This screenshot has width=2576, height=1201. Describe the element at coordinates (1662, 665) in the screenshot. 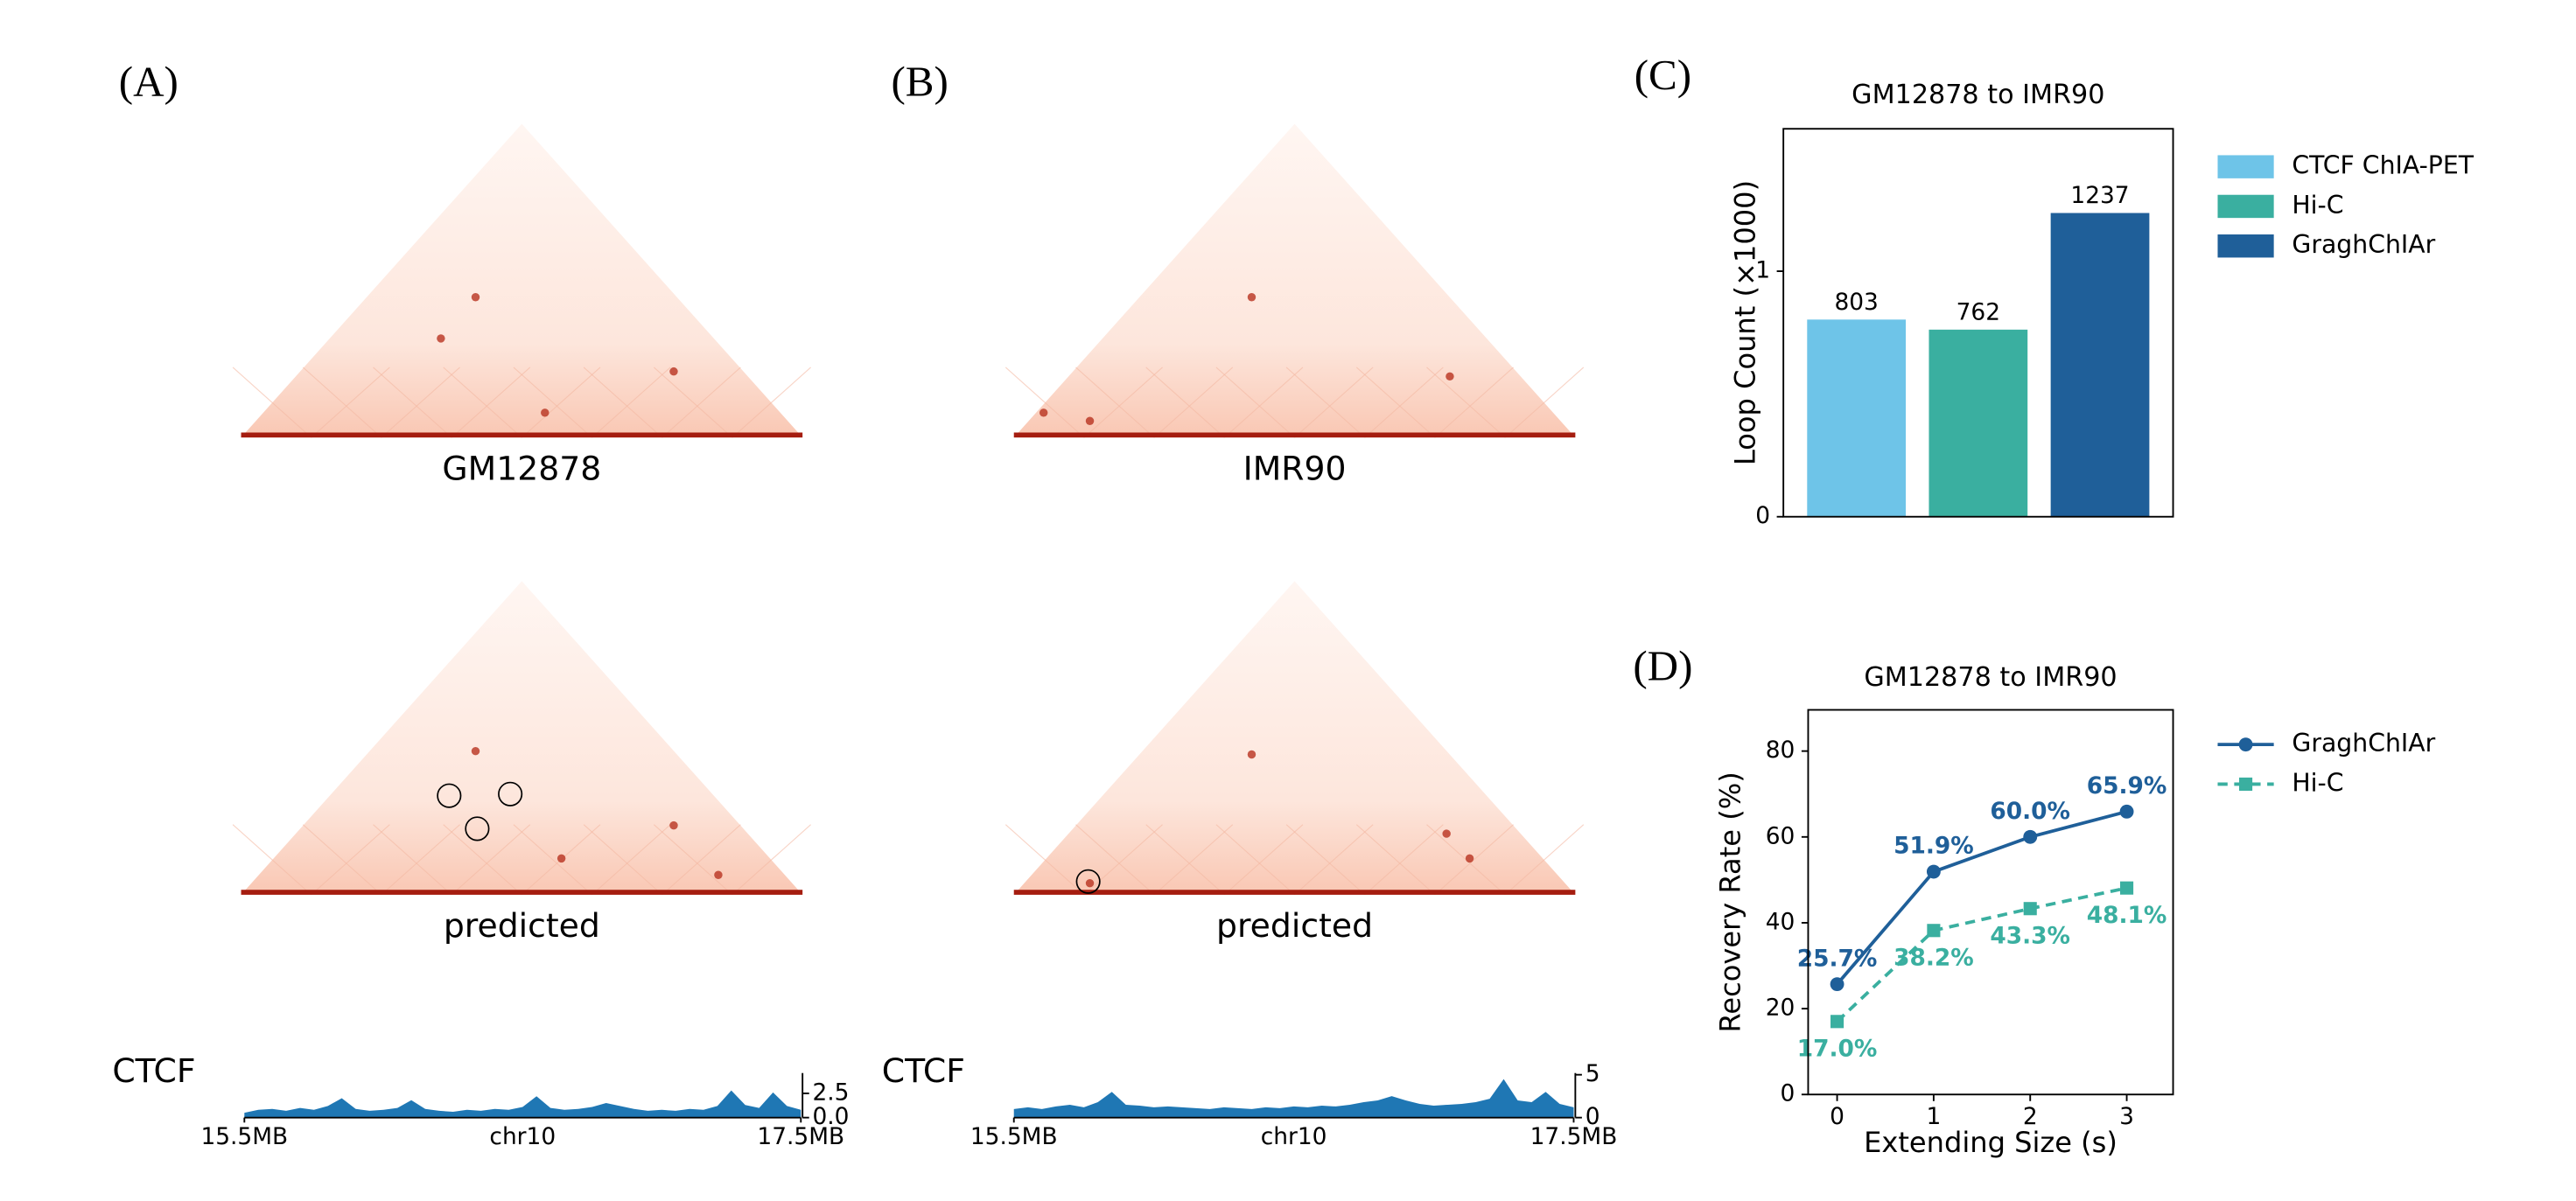

I see `panel-label: (D)` at that location.